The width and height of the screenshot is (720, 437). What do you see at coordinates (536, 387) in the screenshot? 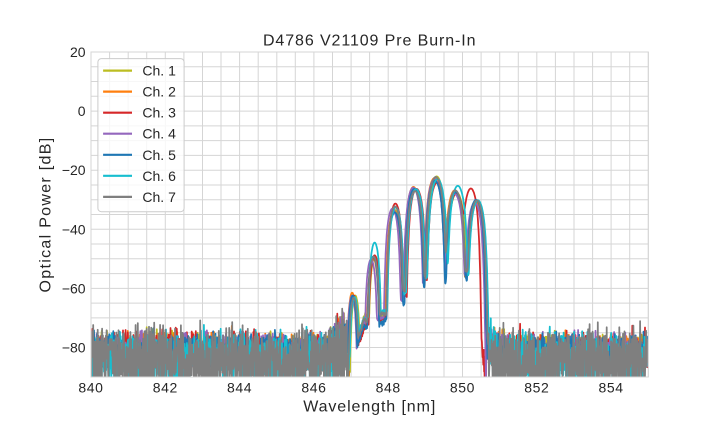
I see `svg-text: 852` at bounding box center [536, 387].